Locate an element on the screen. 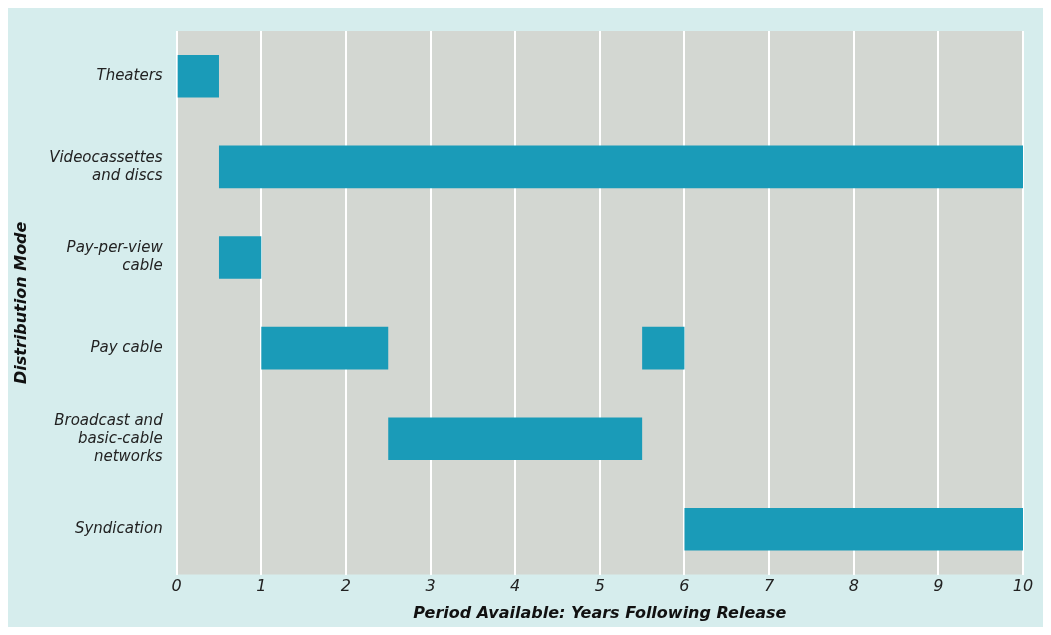 This screenshot has width=1051, height=635. y-tick-label: Pay cable is located at coordinates (126, 346).